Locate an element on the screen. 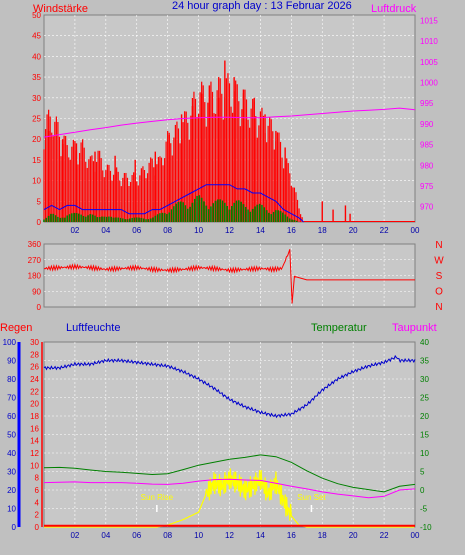 Image resolution: width=465 pixels, height=555 pixels. wind-y-tick: 10 is located at coordinates (36, 181).